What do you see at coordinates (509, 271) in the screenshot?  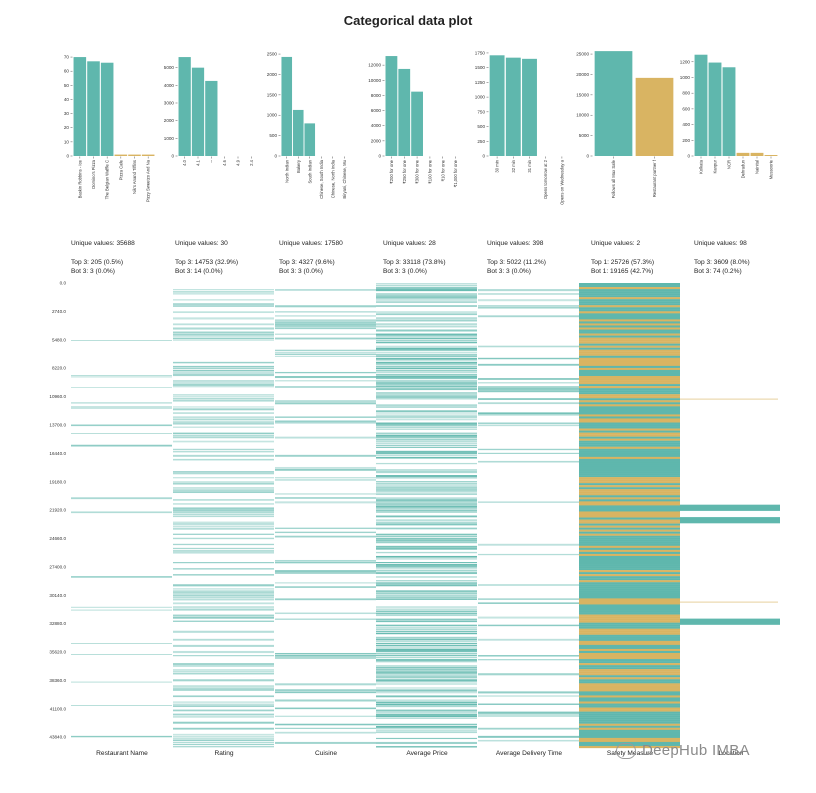 I see `stat-bot: Bot 3: 3 (0.0%)` at bounding box center [509, 271].